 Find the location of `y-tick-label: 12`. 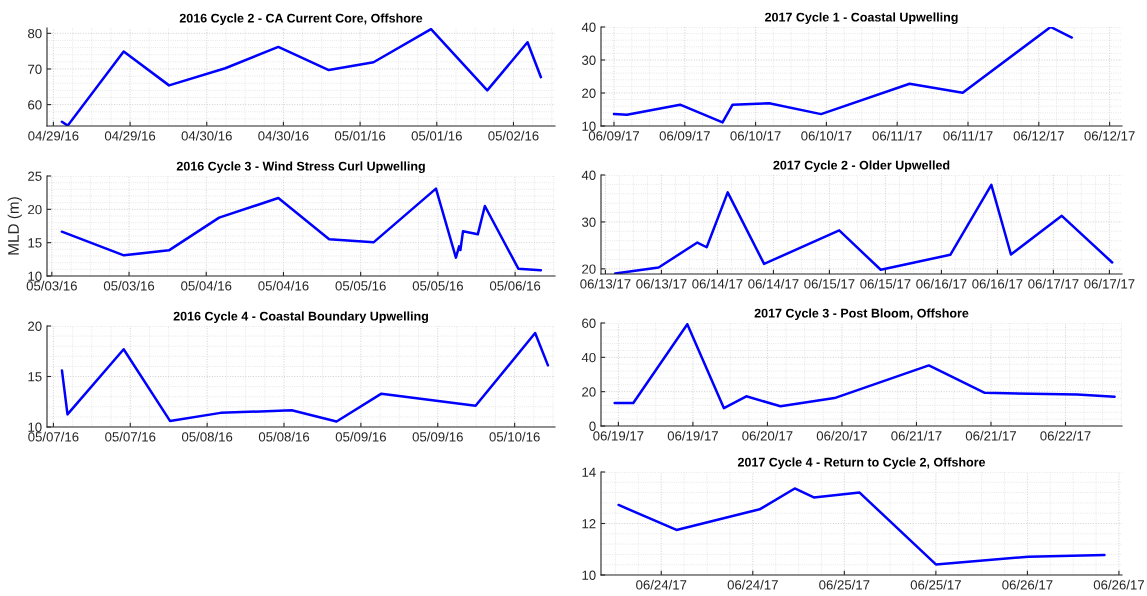

y-tick-label: 12 is located at coordinates (589, 524).